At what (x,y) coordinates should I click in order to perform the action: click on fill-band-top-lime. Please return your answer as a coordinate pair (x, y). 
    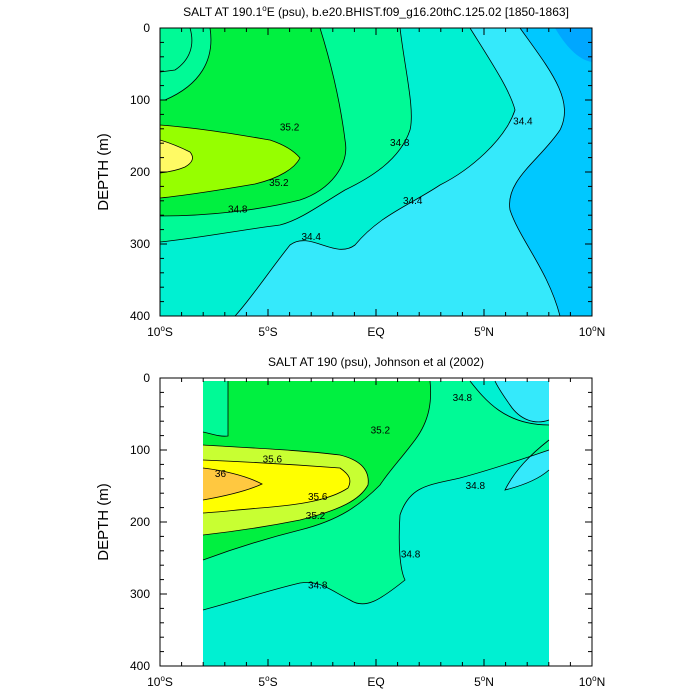
    Looking at the image, I should click on (230, 161).